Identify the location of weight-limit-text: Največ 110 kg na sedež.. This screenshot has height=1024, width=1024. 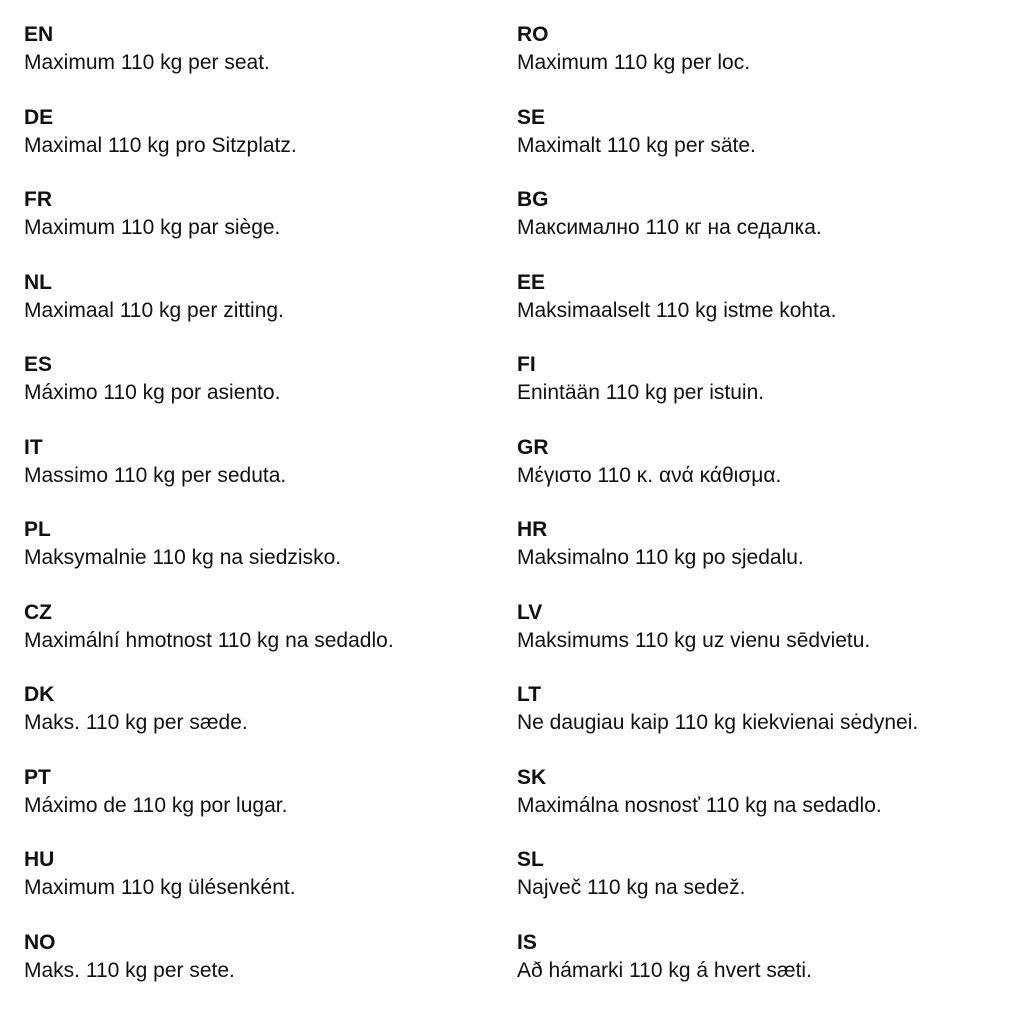
(631, 887).